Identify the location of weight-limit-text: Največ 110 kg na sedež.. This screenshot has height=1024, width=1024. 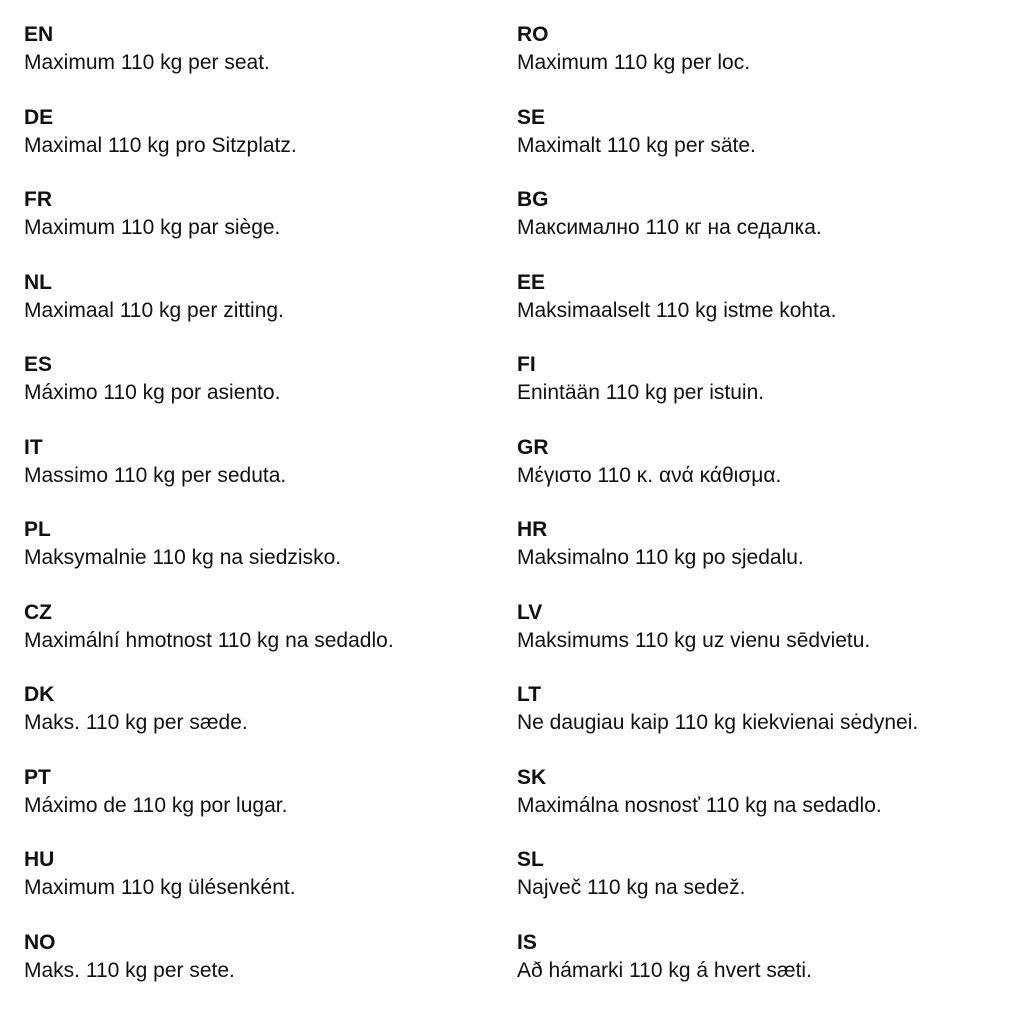
(631, 887).